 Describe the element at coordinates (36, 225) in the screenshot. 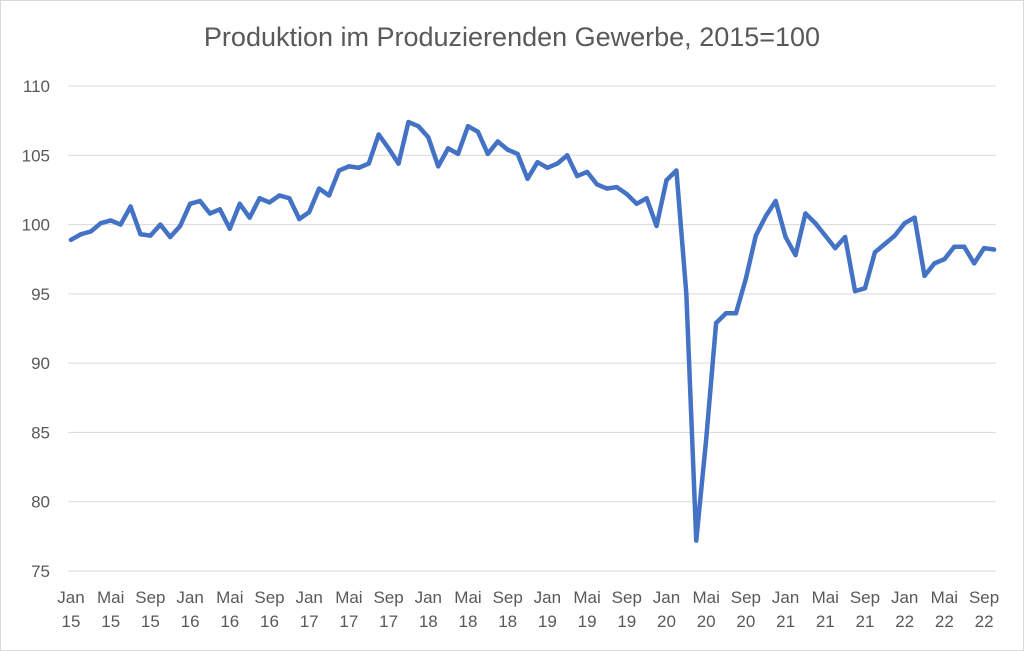

I see `y-tick-label: 100` at that location.